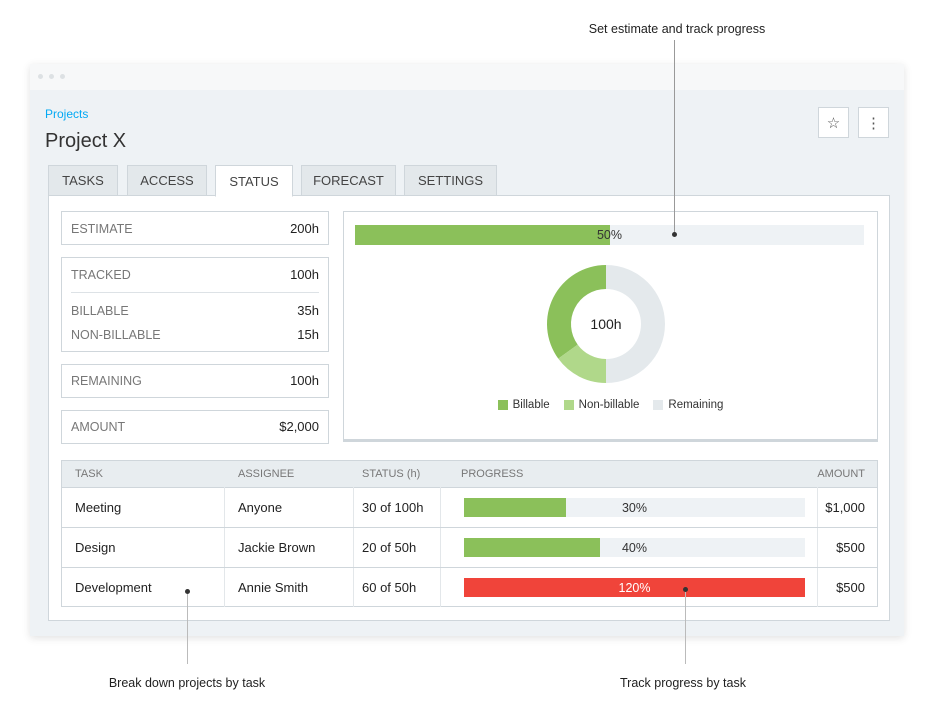 This screenshot has width=936, height=710. Describe the element at coordinates (467, 77) in the screenshot. I see `title-bar` at that location.